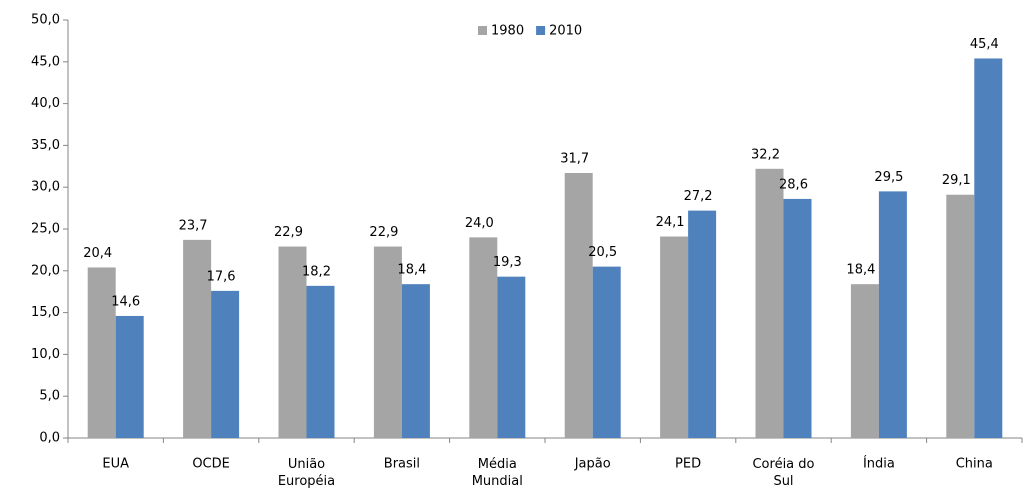  I want to click on y-tick-label: 30,0, so click(45, 187).